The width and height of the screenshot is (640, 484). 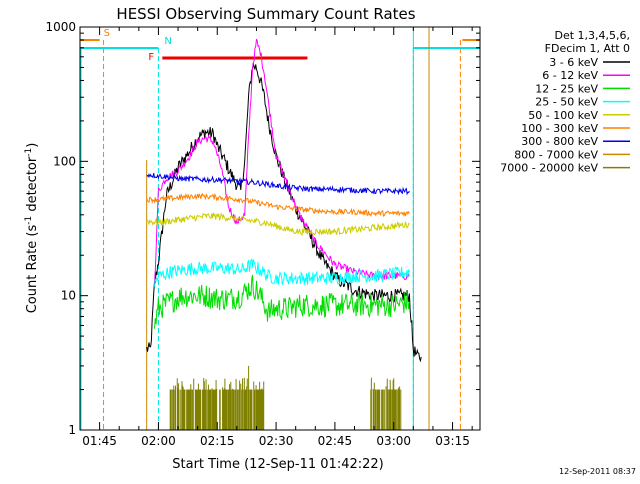 I want to click on x-tick-label-0: 01:45, so click(x=99, y=441).